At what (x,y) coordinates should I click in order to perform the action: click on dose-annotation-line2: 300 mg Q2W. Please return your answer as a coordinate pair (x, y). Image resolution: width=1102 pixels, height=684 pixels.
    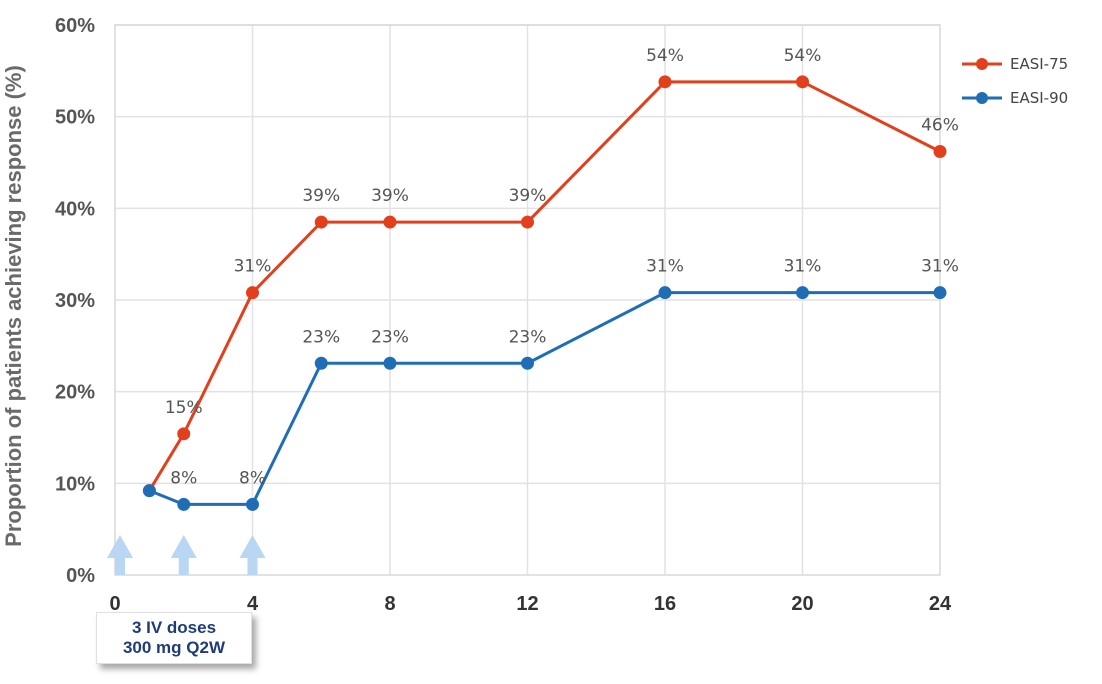
    Looking at the image, I should click on (174, 647).